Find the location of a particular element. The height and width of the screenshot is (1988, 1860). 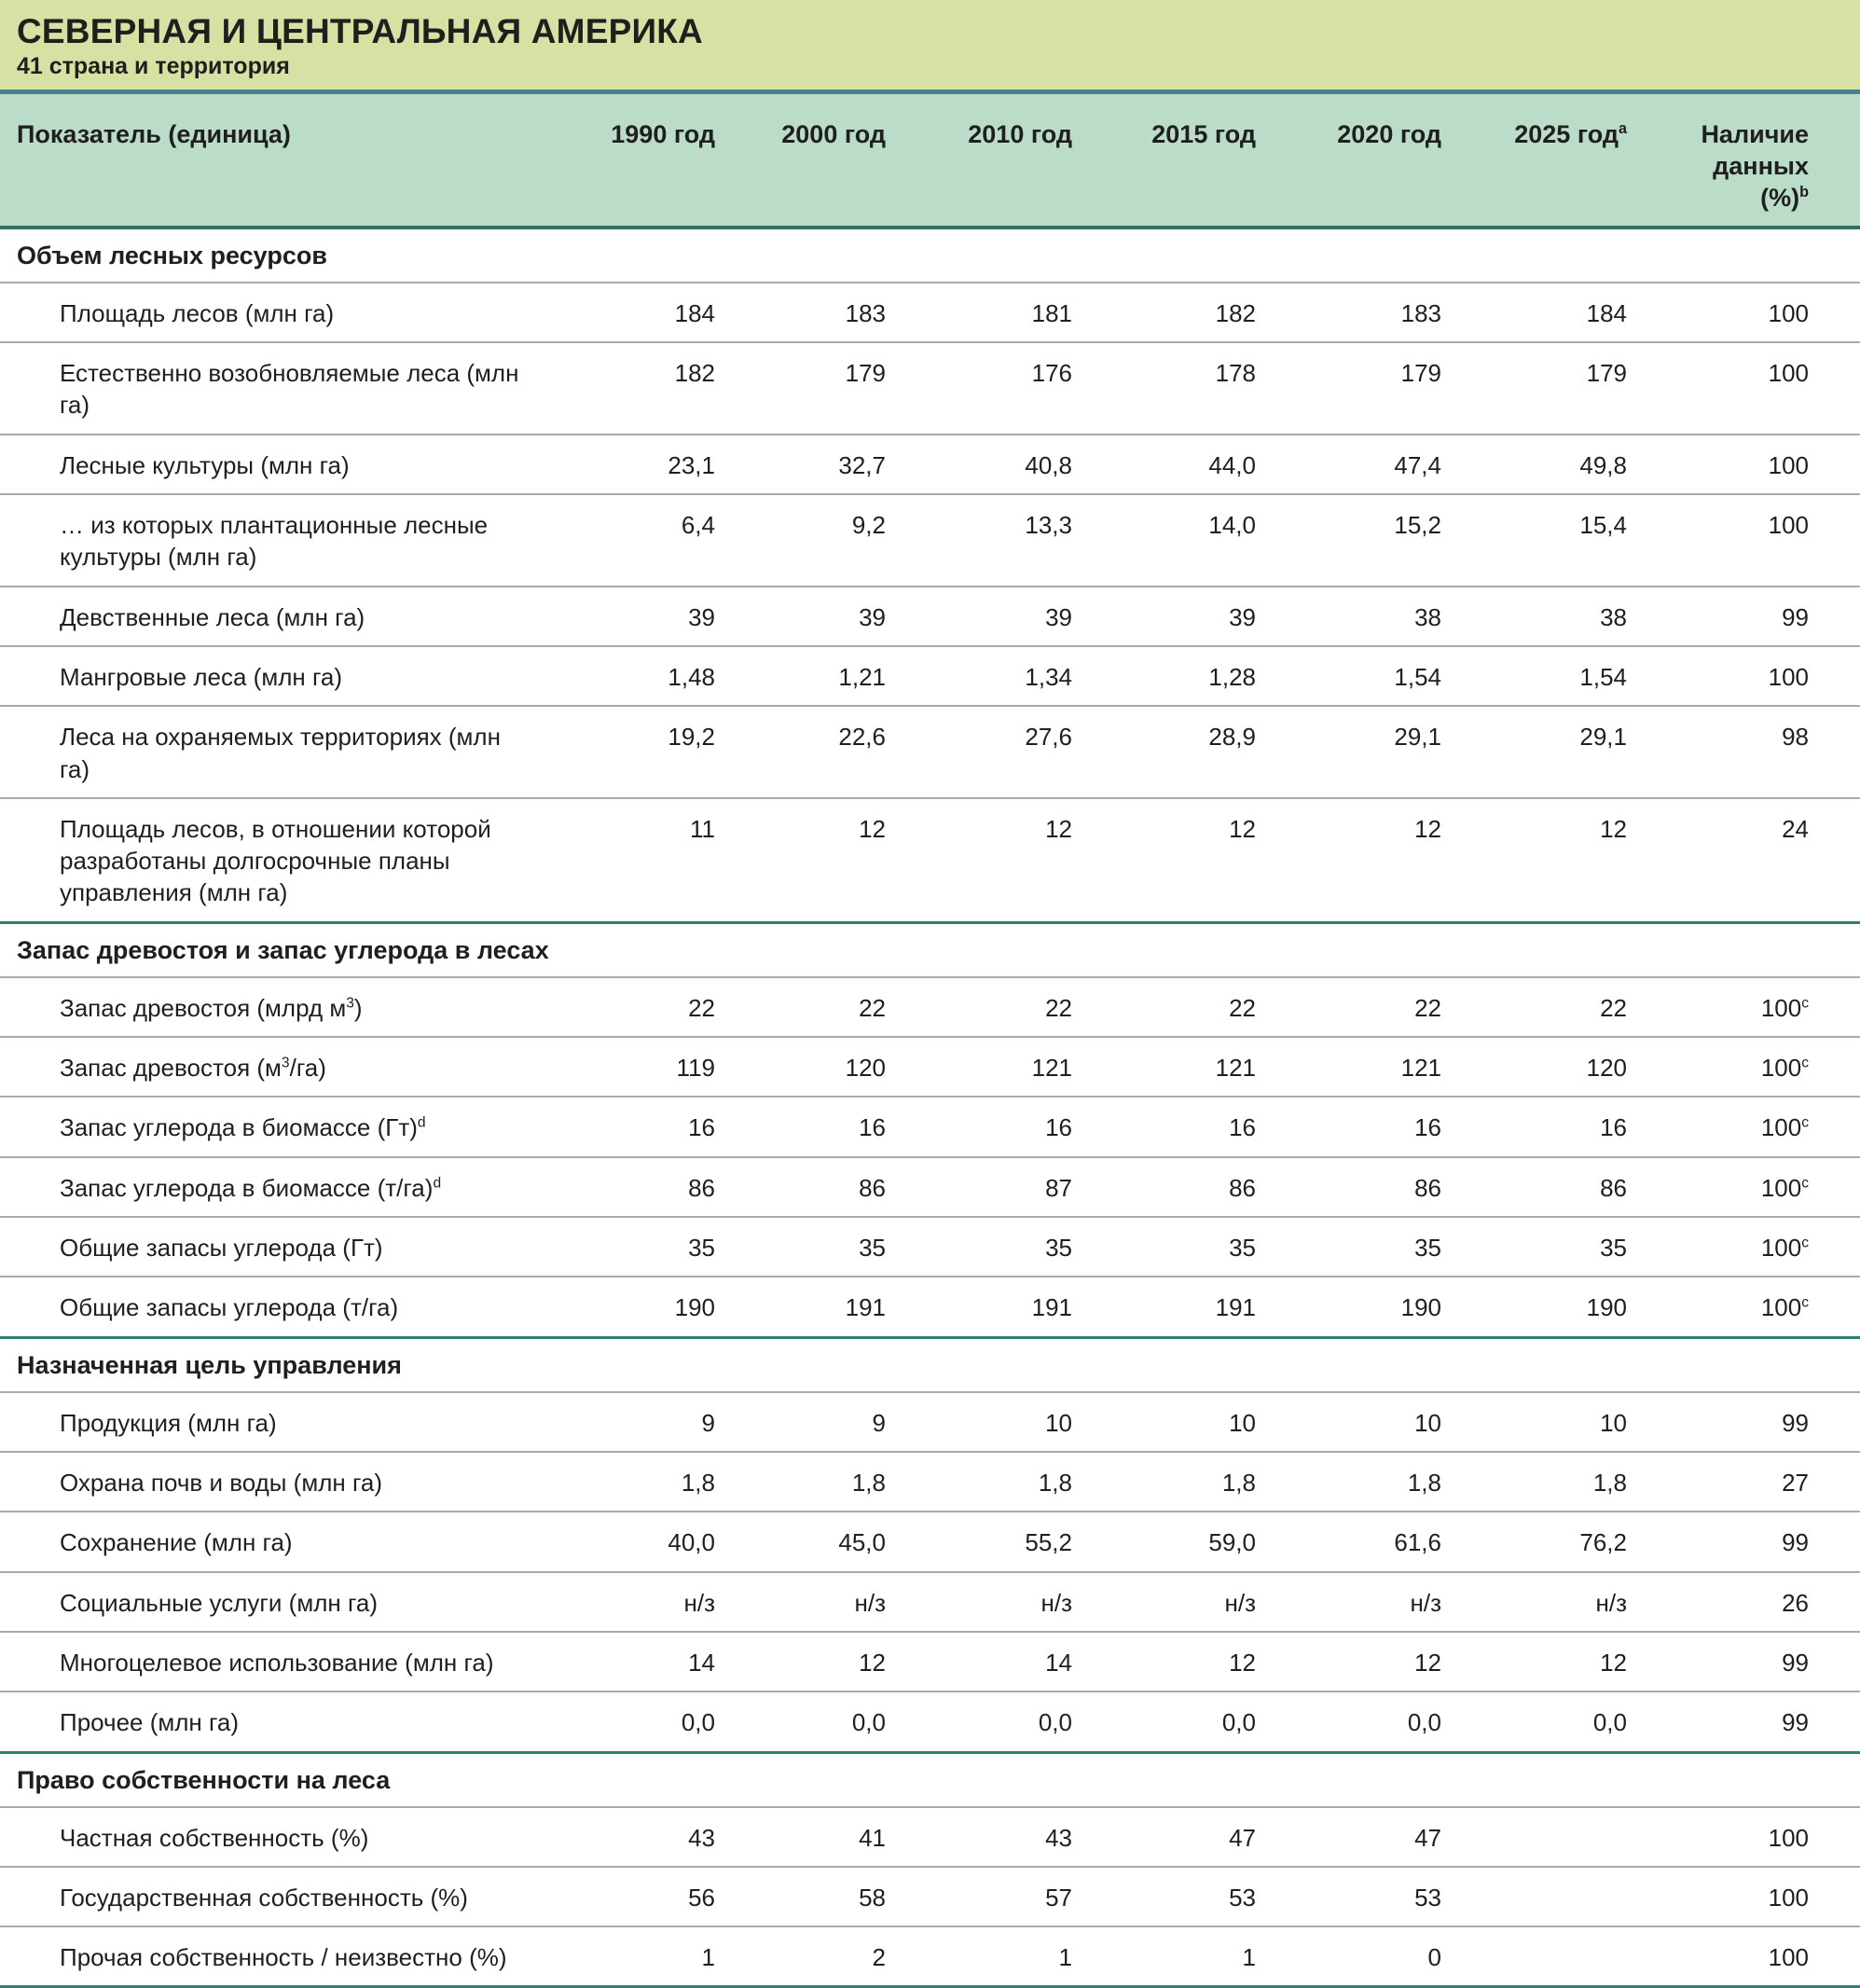

value-cell: 181 is located at coordinates (979, 313).